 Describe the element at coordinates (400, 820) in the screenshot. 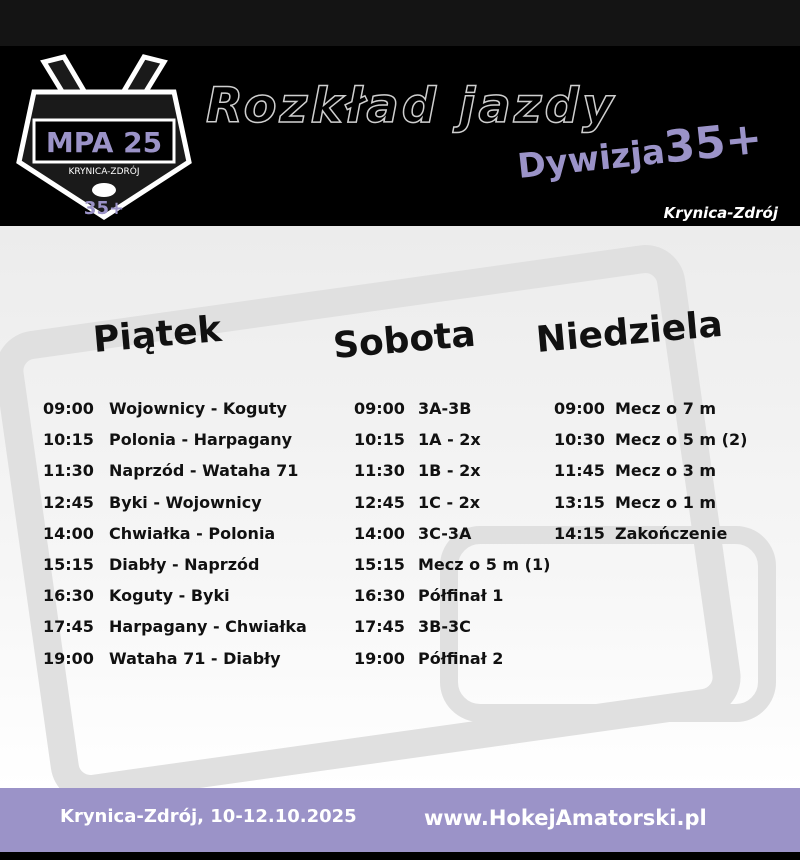

I see `footer` at that location.